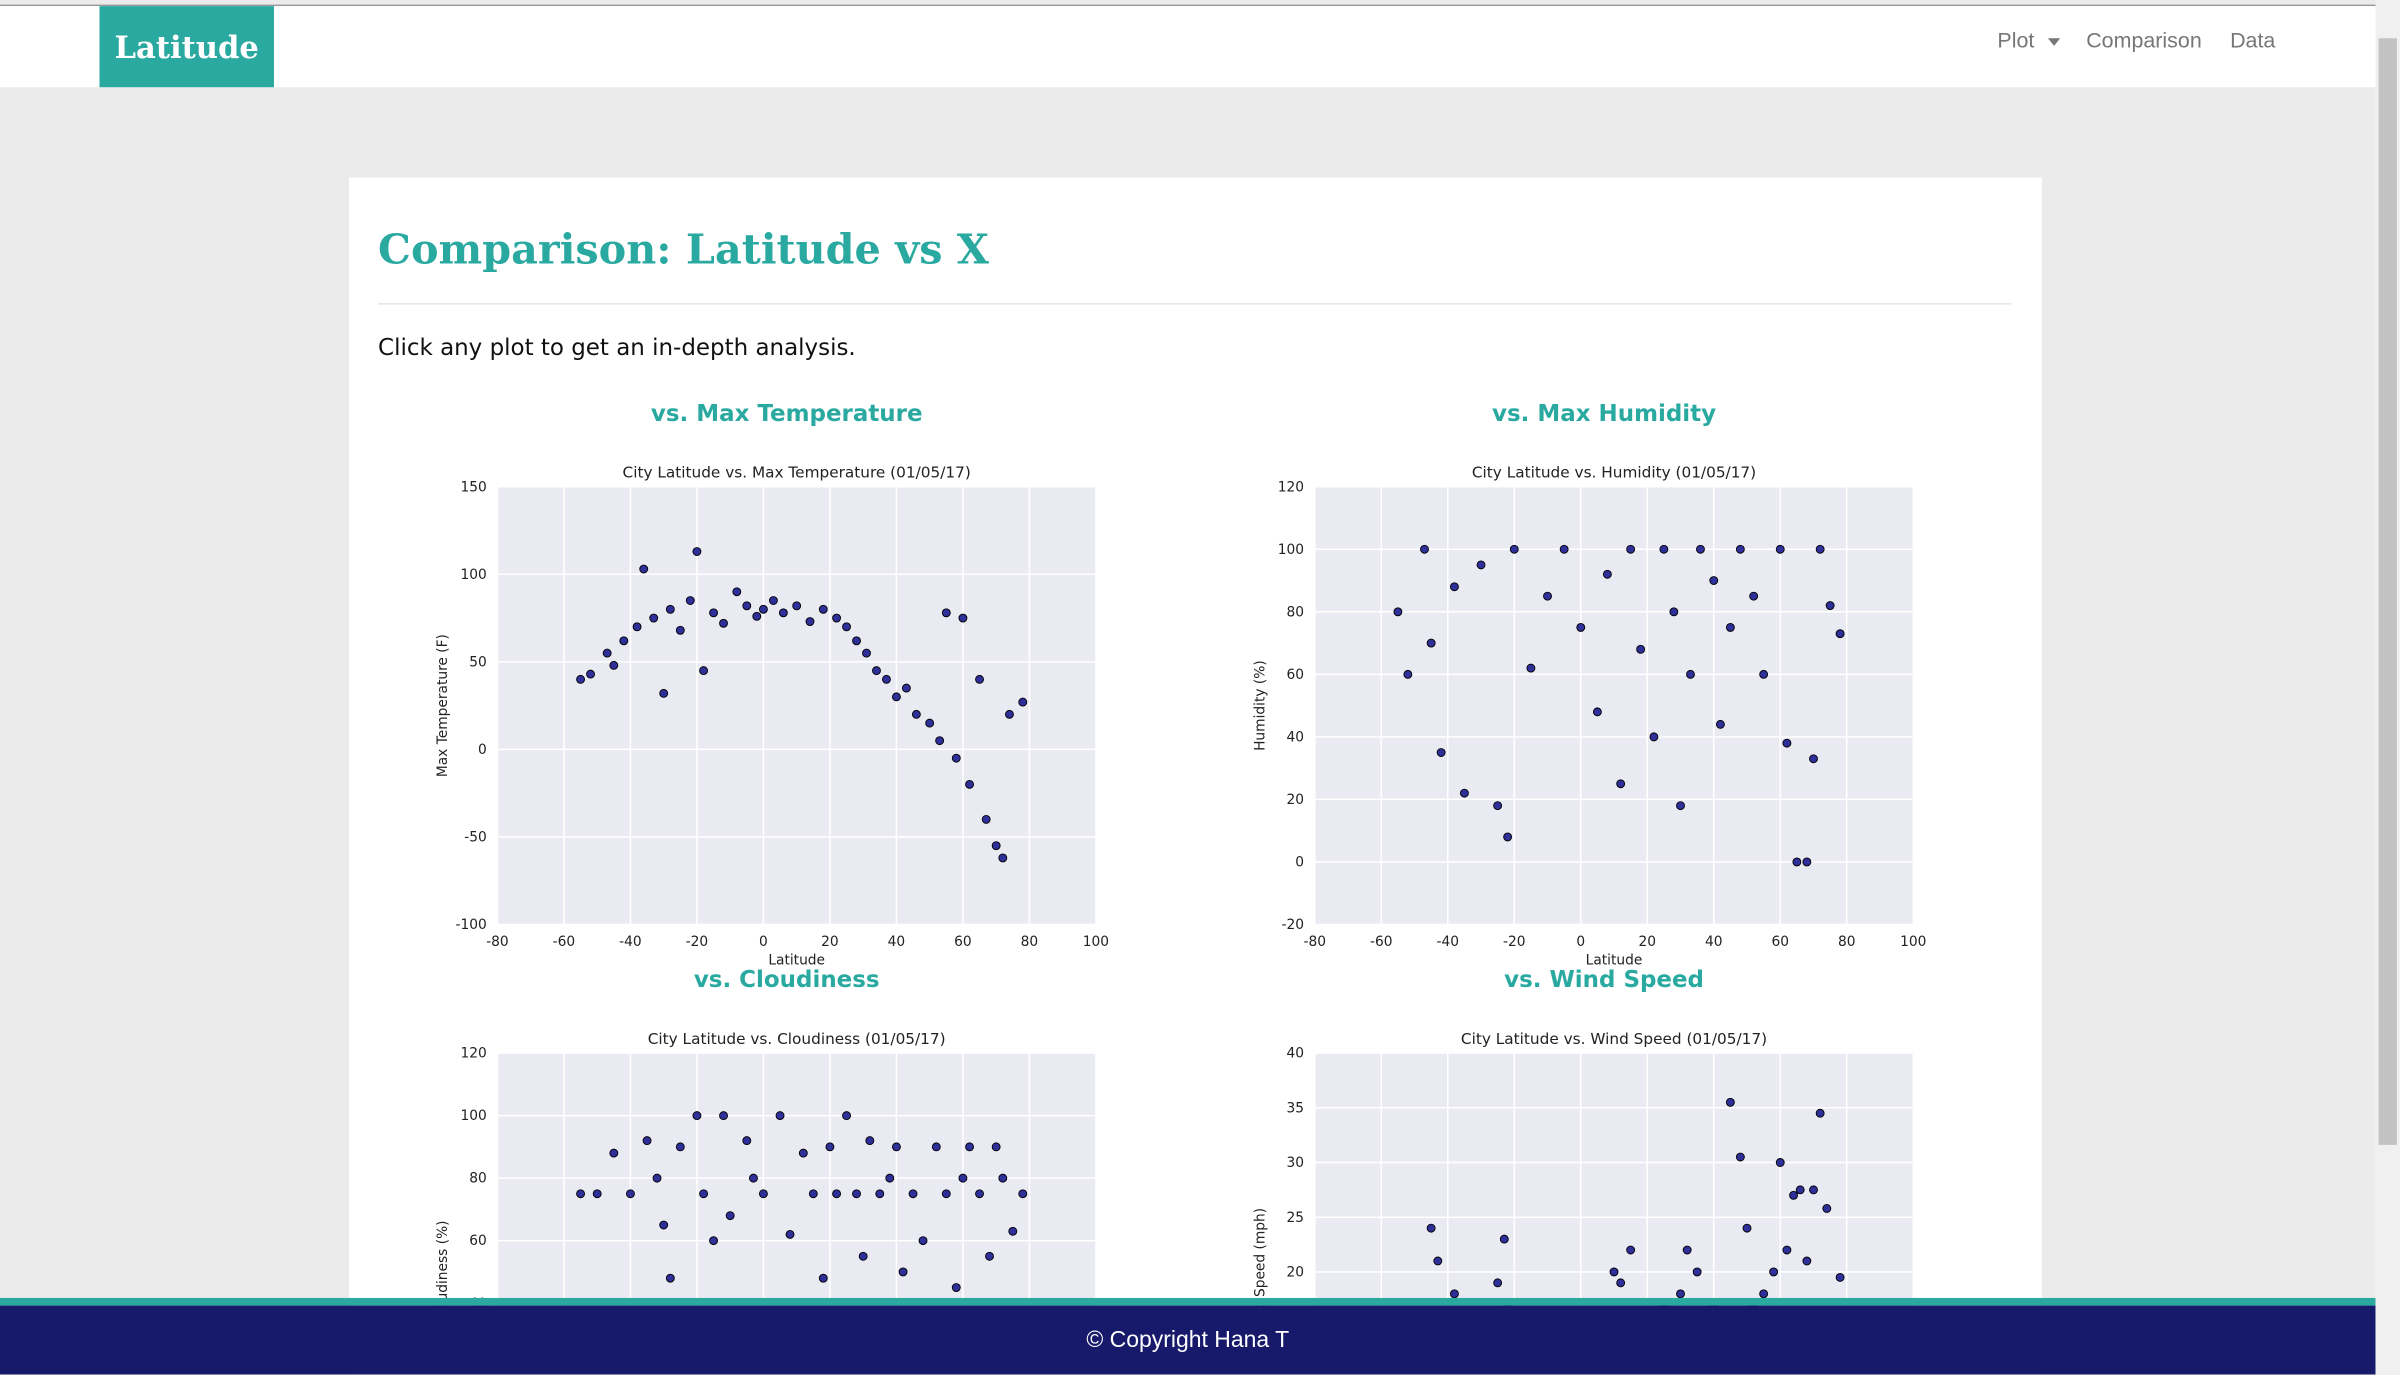 The width and height of the screenshot is (2400, 1375). I want to click on scrollbar-thumb, so click(2387, 591).